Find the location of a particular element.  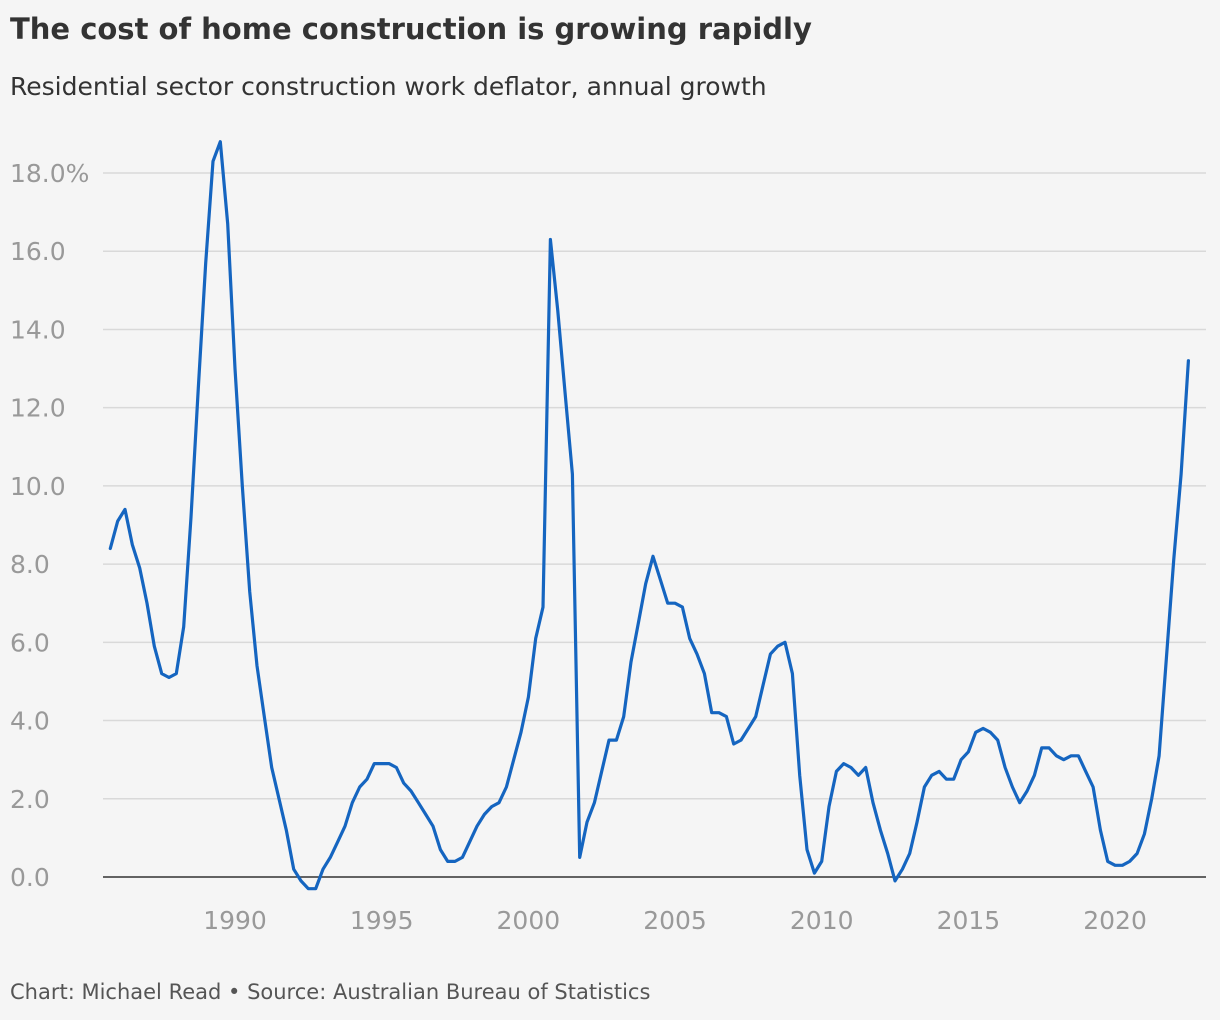

y-tick-label: 12.0 is located at coordinates (38, 408).